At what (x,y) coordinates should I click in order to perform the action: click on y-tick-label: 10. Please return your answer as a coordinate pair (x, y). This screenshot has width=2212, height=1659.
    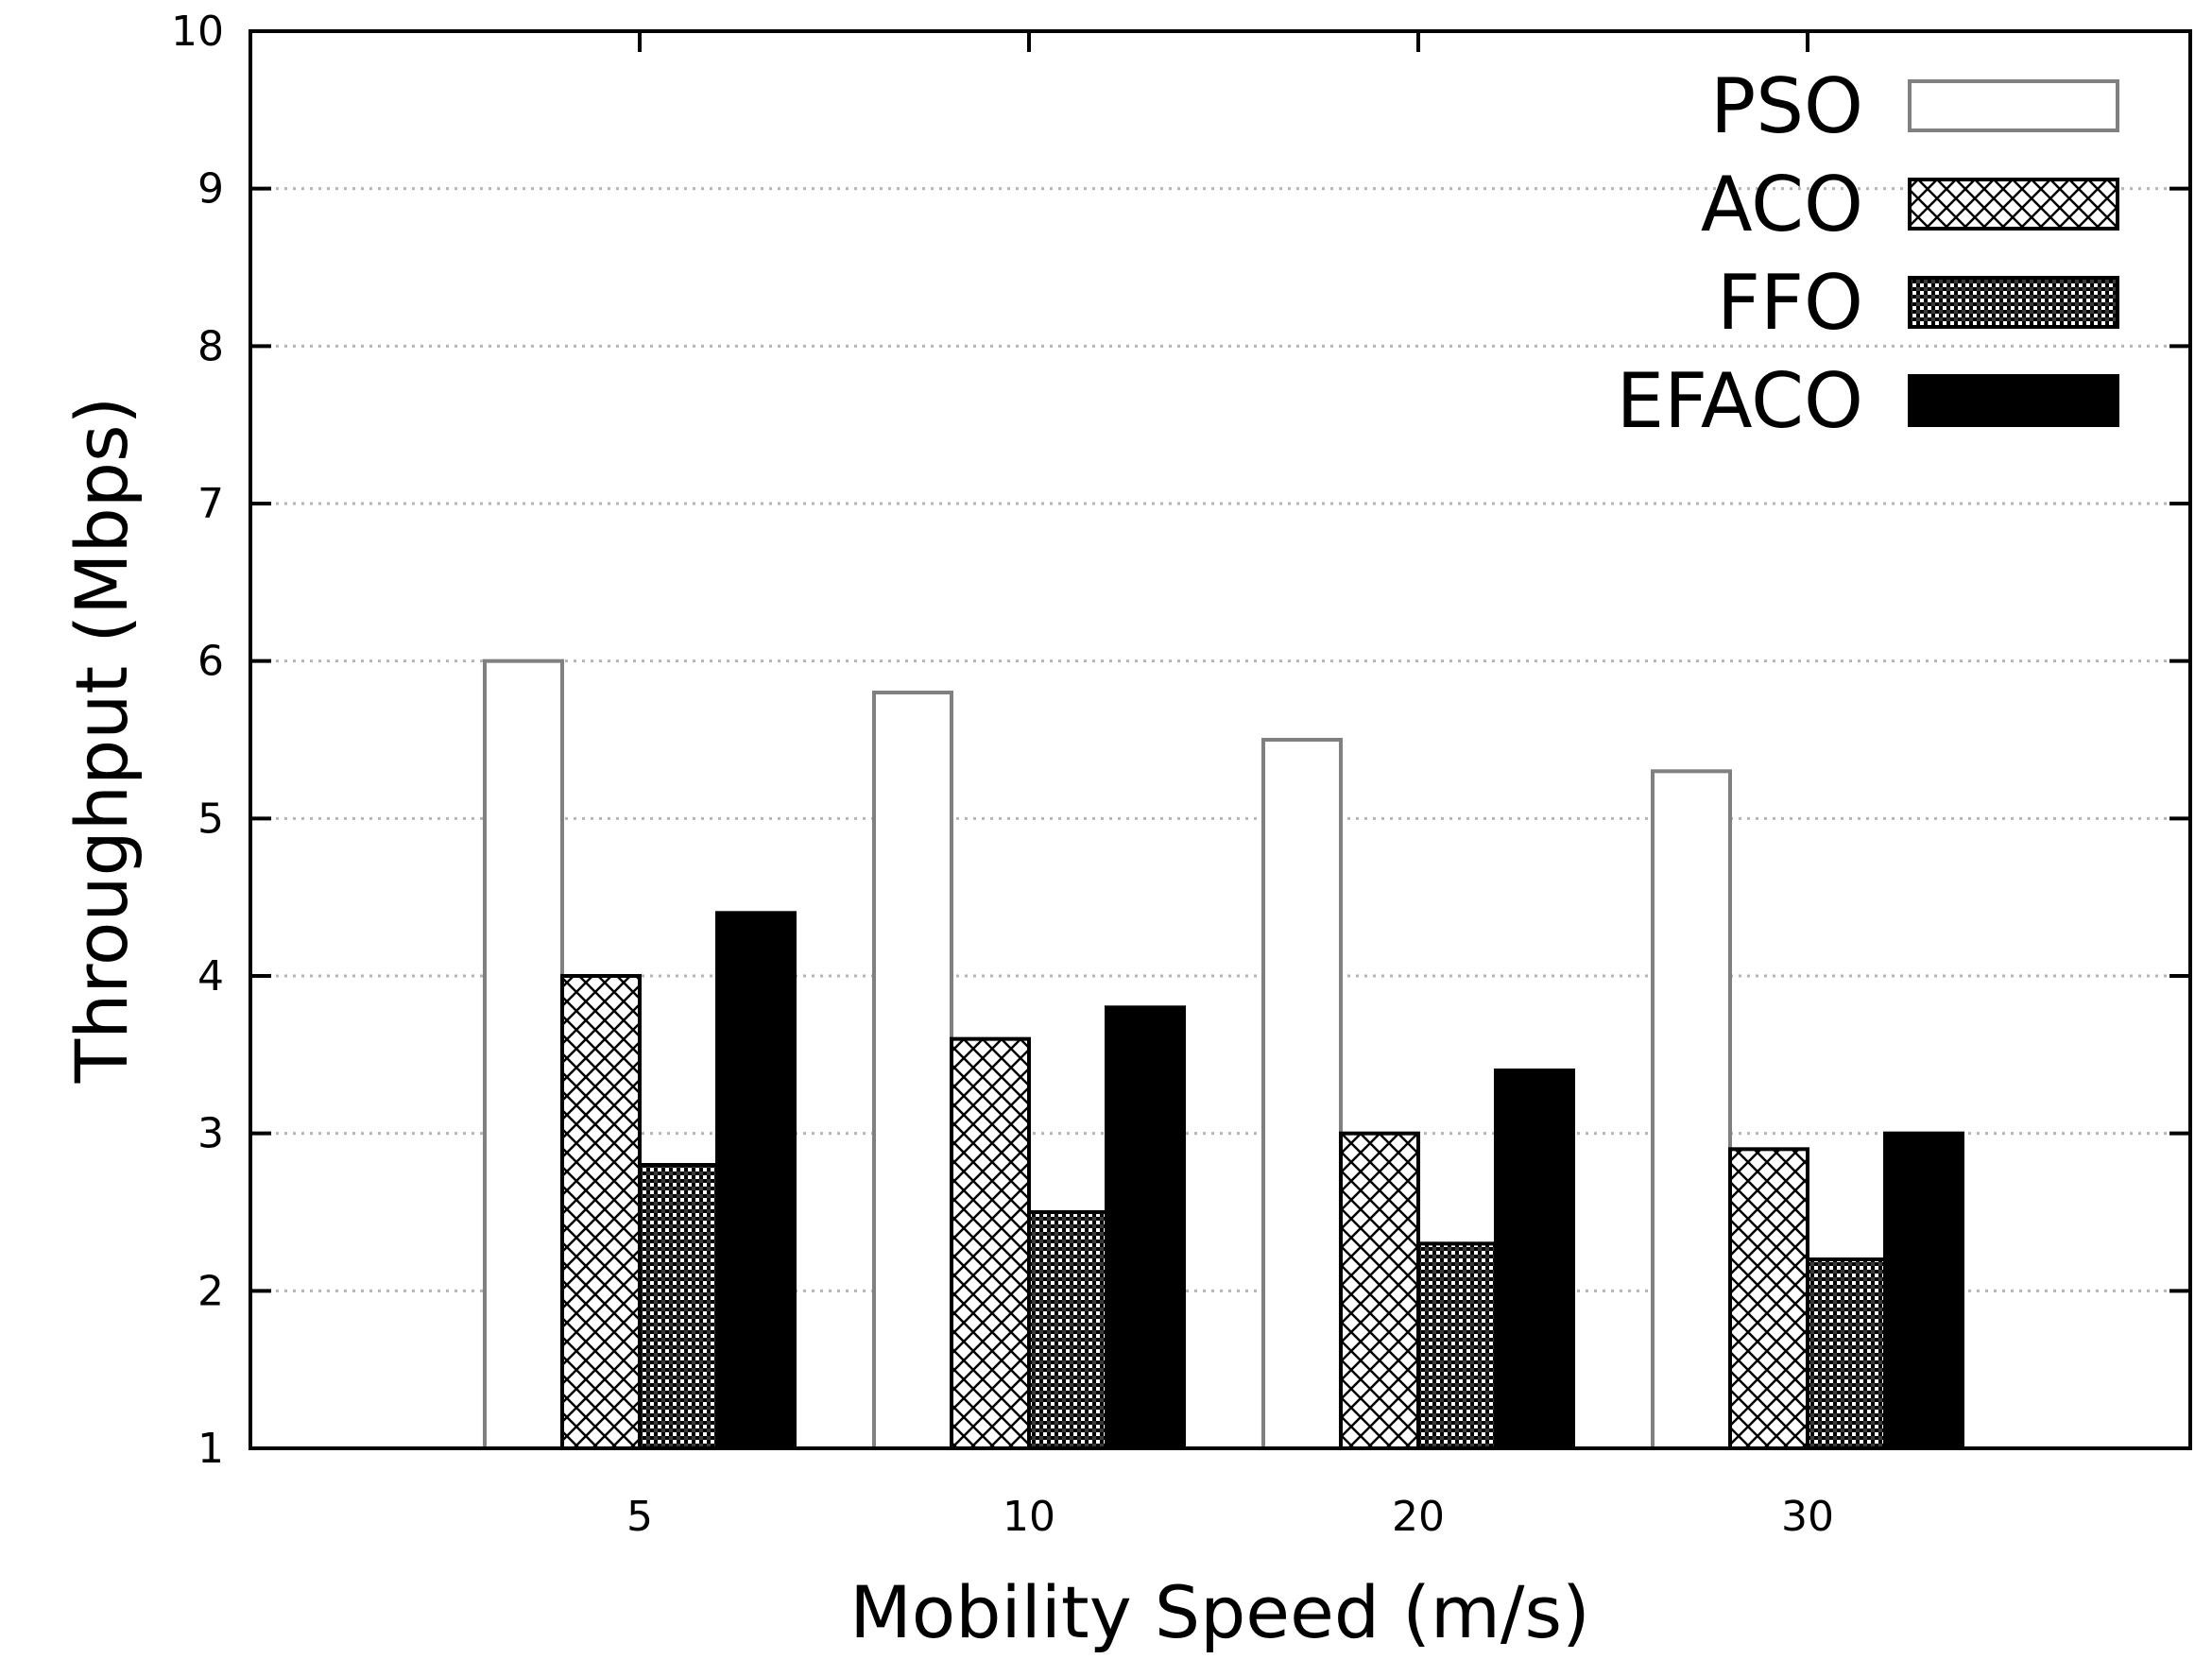
    Looking at the image, I should click on (198, 32).